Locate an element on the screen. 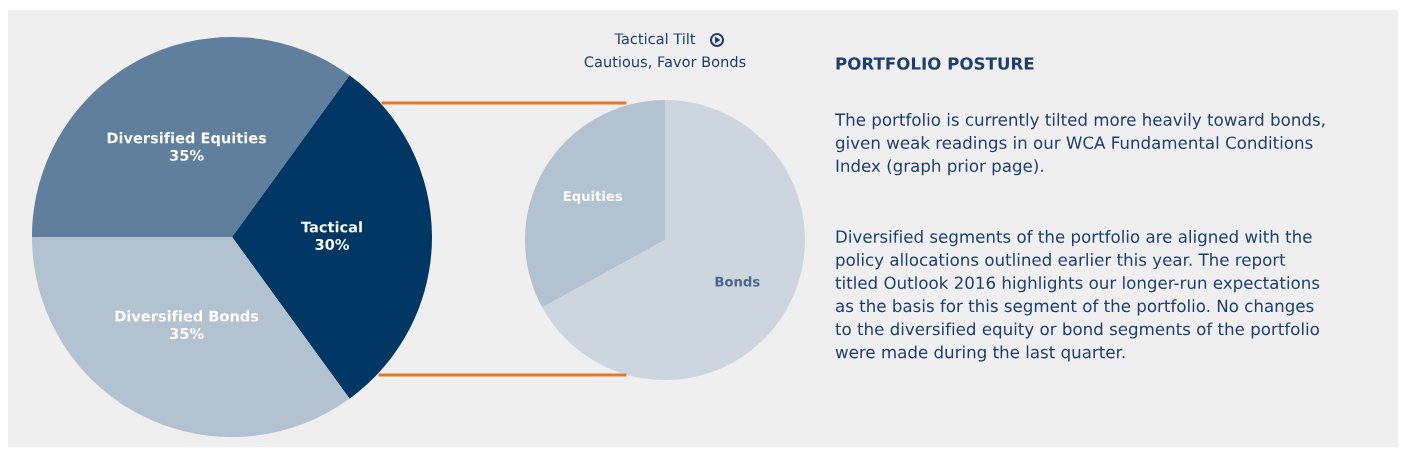  chart-title: Tactical Tilt is located at coordinates (655, 38).